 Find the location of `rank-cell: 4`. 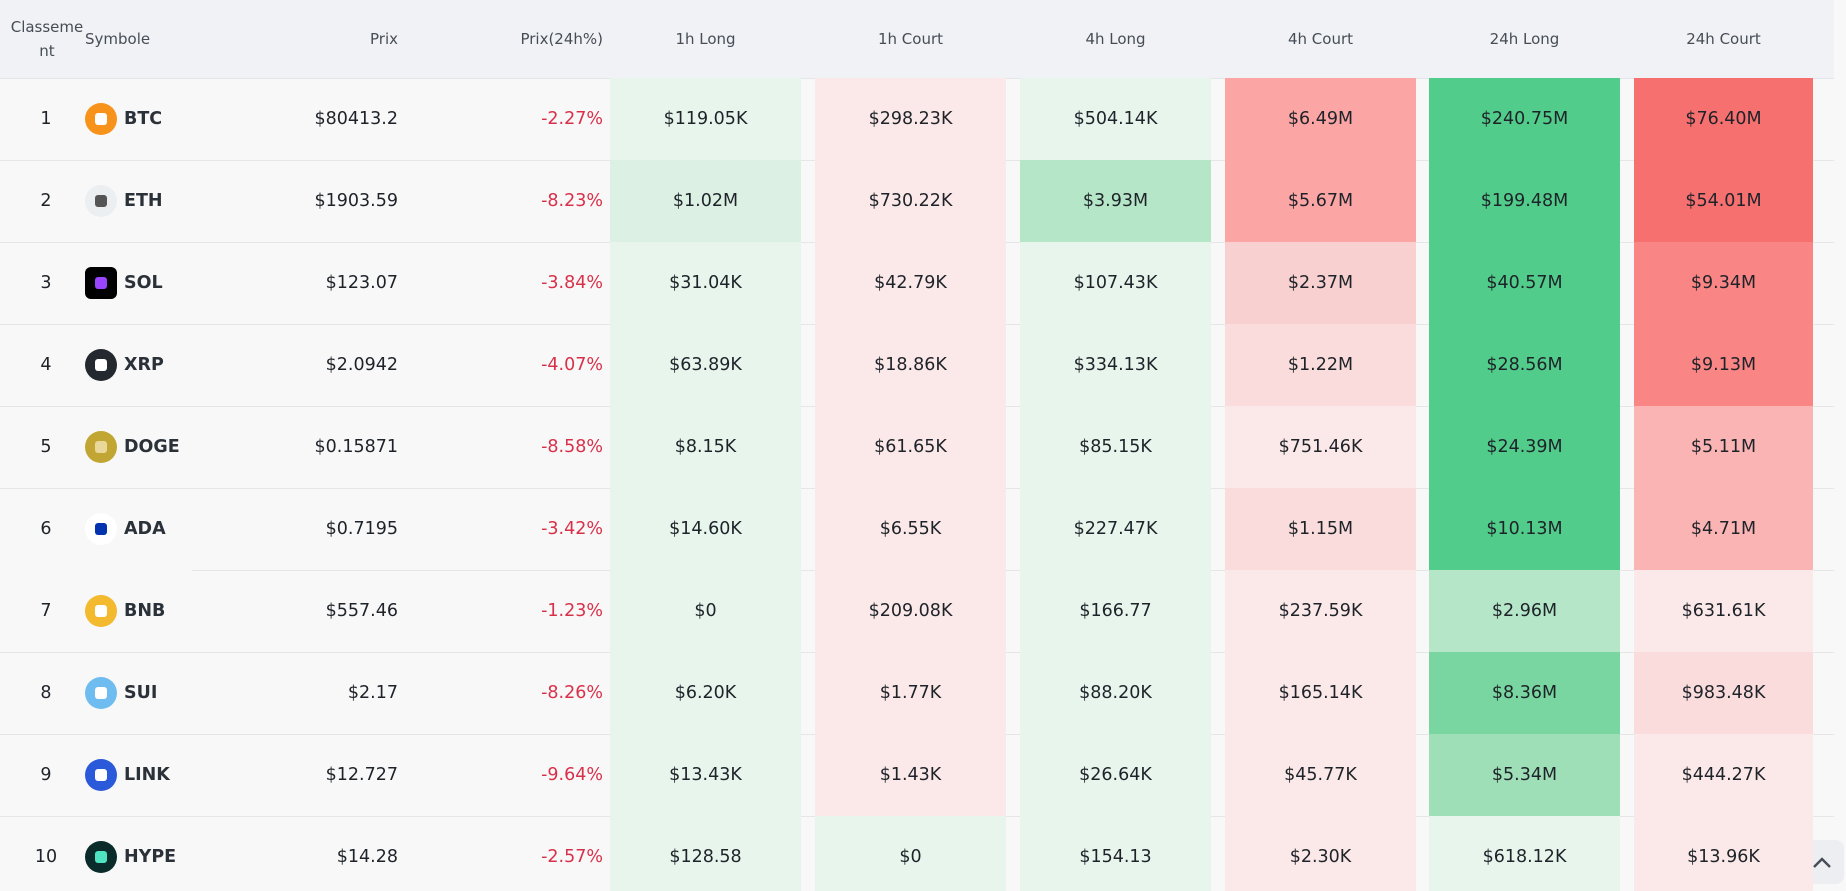

rank-cell: 4 is located at coordinates (46, 365).